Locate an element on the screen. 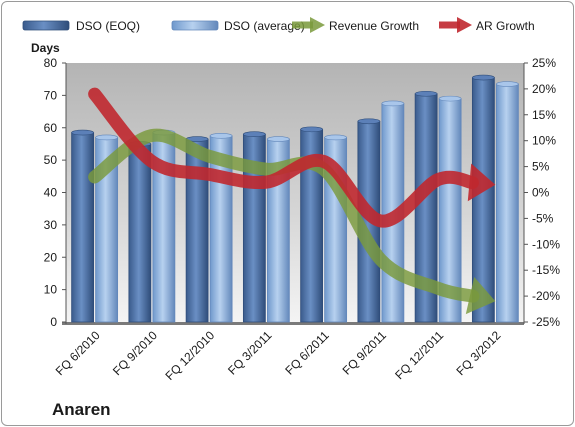 Image resolution: width=575 pixels, height=427 pixels. y2-tick-label: -10% is located at coordinates (546, 244).